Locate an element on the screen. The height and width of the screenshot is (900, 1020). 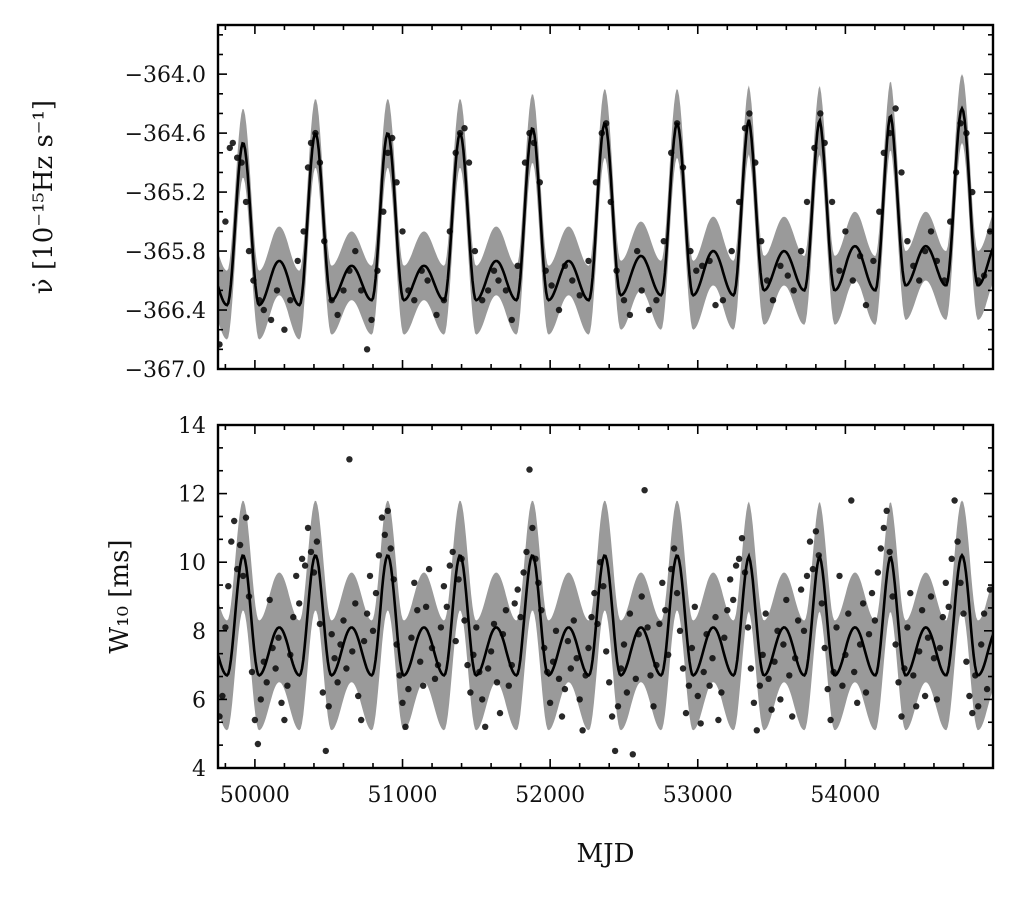
y-tick-label: 8 is located at coordinates (199, 632).